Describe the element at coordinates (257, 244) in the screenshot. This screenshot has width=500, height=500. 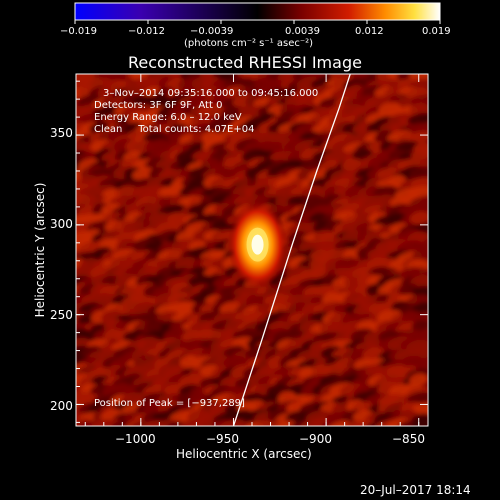
I see `flare-source-core` at that location.